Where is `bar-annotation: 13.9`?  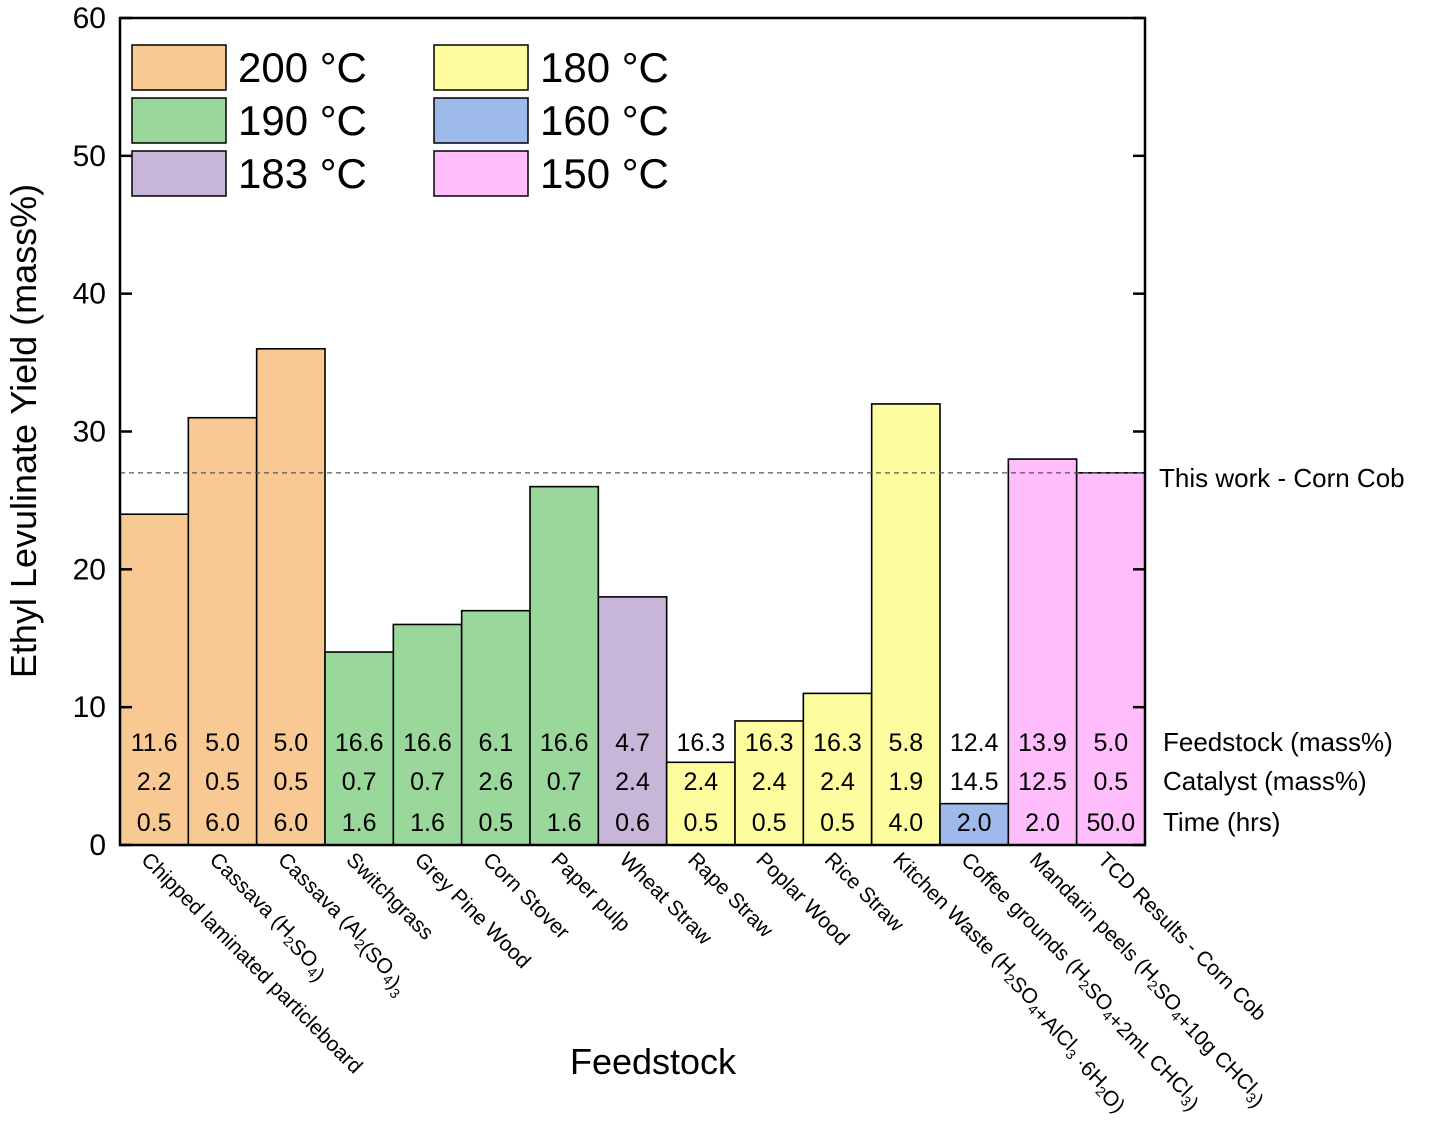 bar-annotation: 13.9 is located at coordinates (1042, 743).